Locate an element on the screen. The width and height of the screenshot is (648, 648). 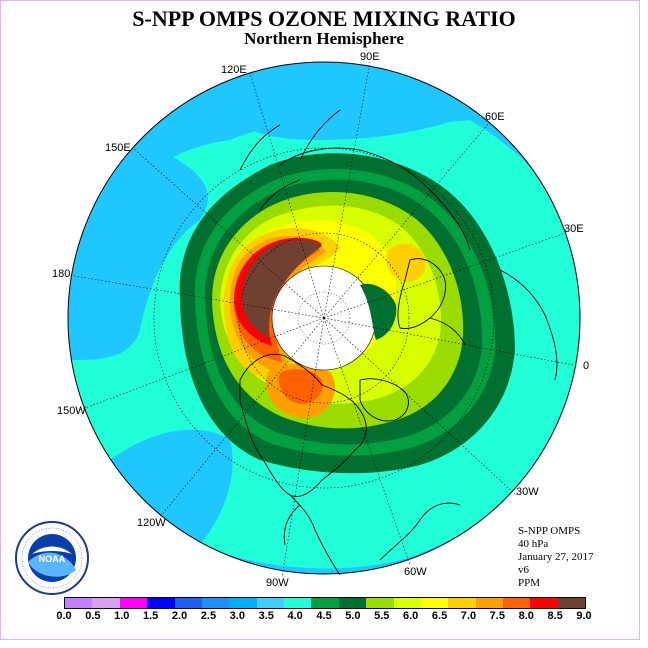
colorbar-tick-label: 6.0 is located at coordinates (411, 616).